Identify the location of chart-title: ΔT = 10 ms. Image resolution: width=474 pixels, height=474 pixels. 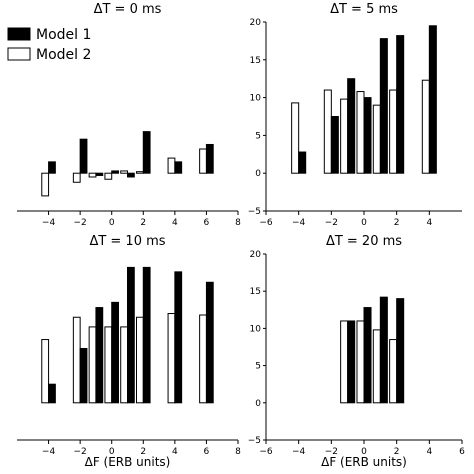
(127, 241).